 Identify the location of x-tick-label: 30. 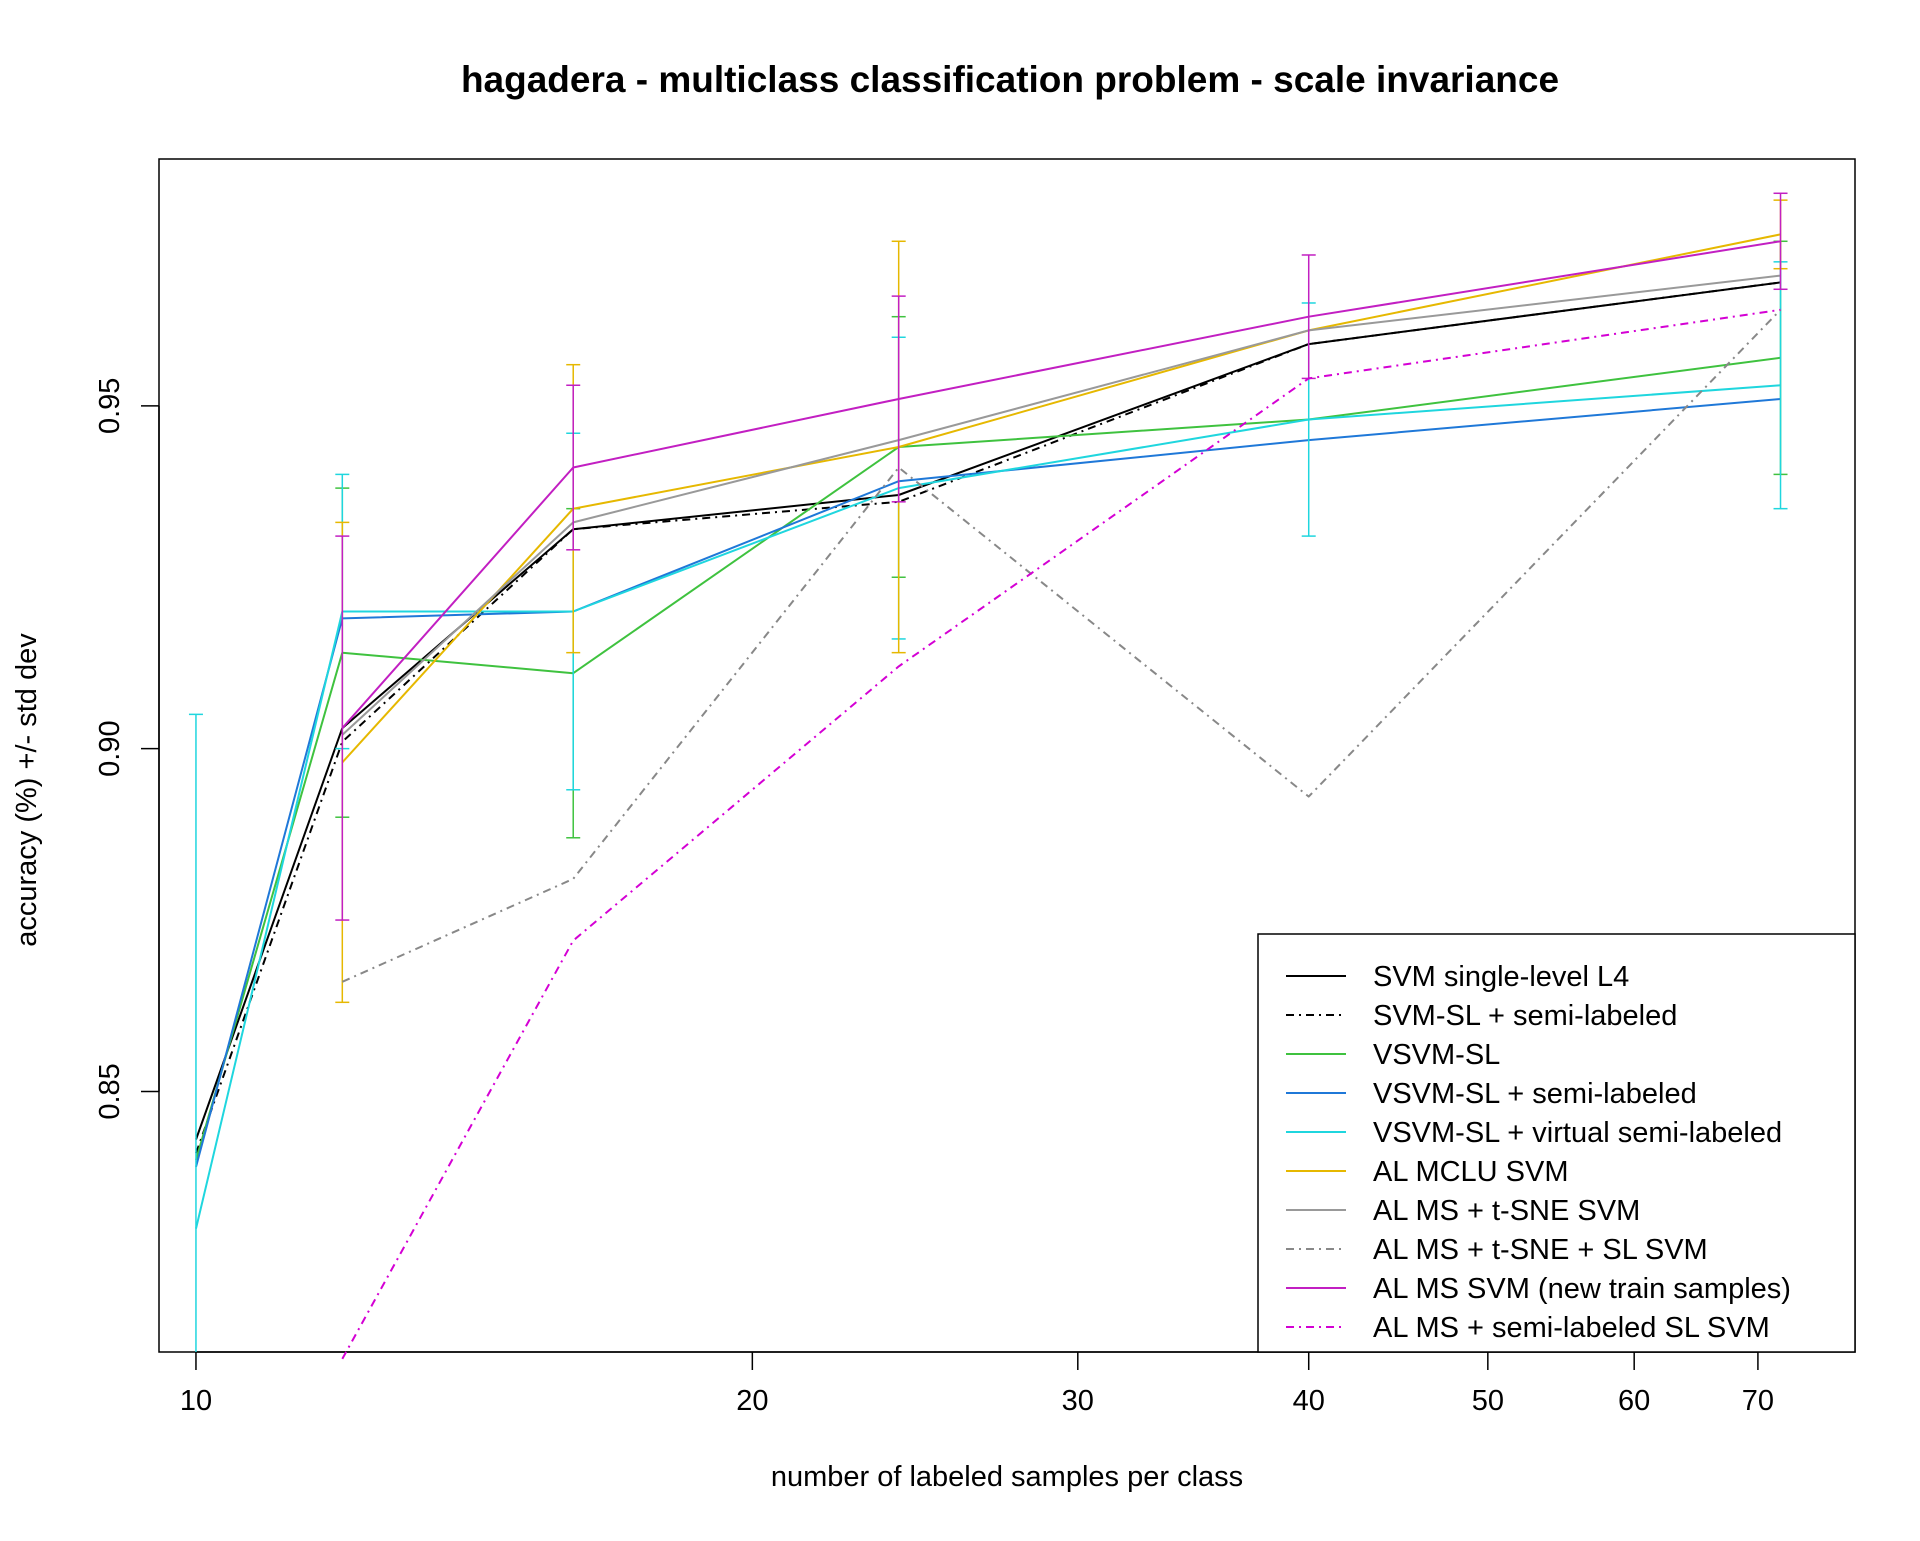
(1078, 1401).